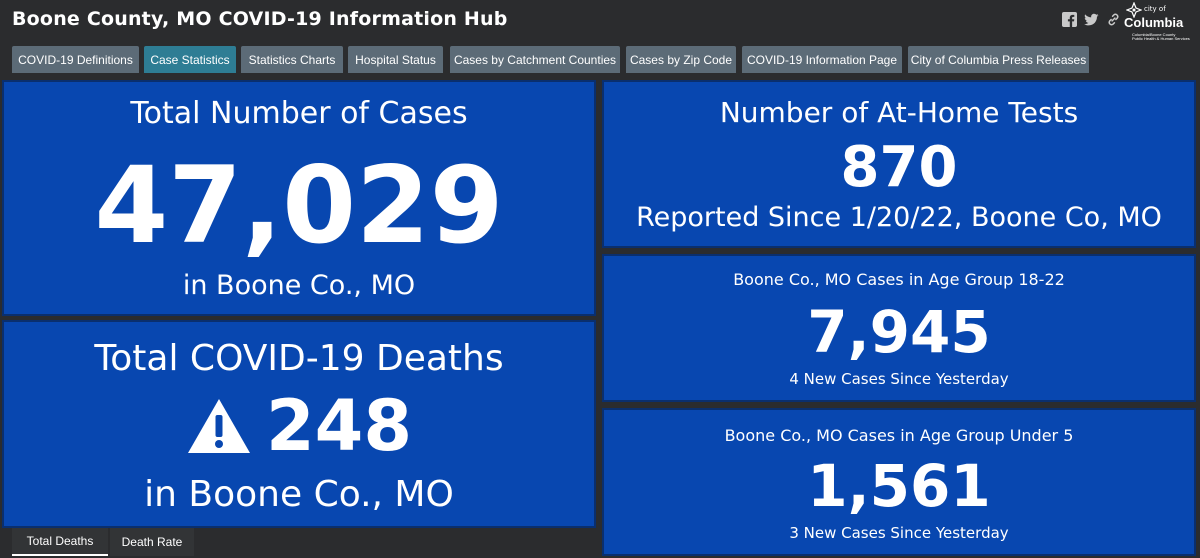 The height and width of the screenshot is (558, 1200). What do you see at coordinates (299, 285) in the screenshot?
I see `total-cases-caption: in Boone Co., MO` at bounding box center [299, 285].